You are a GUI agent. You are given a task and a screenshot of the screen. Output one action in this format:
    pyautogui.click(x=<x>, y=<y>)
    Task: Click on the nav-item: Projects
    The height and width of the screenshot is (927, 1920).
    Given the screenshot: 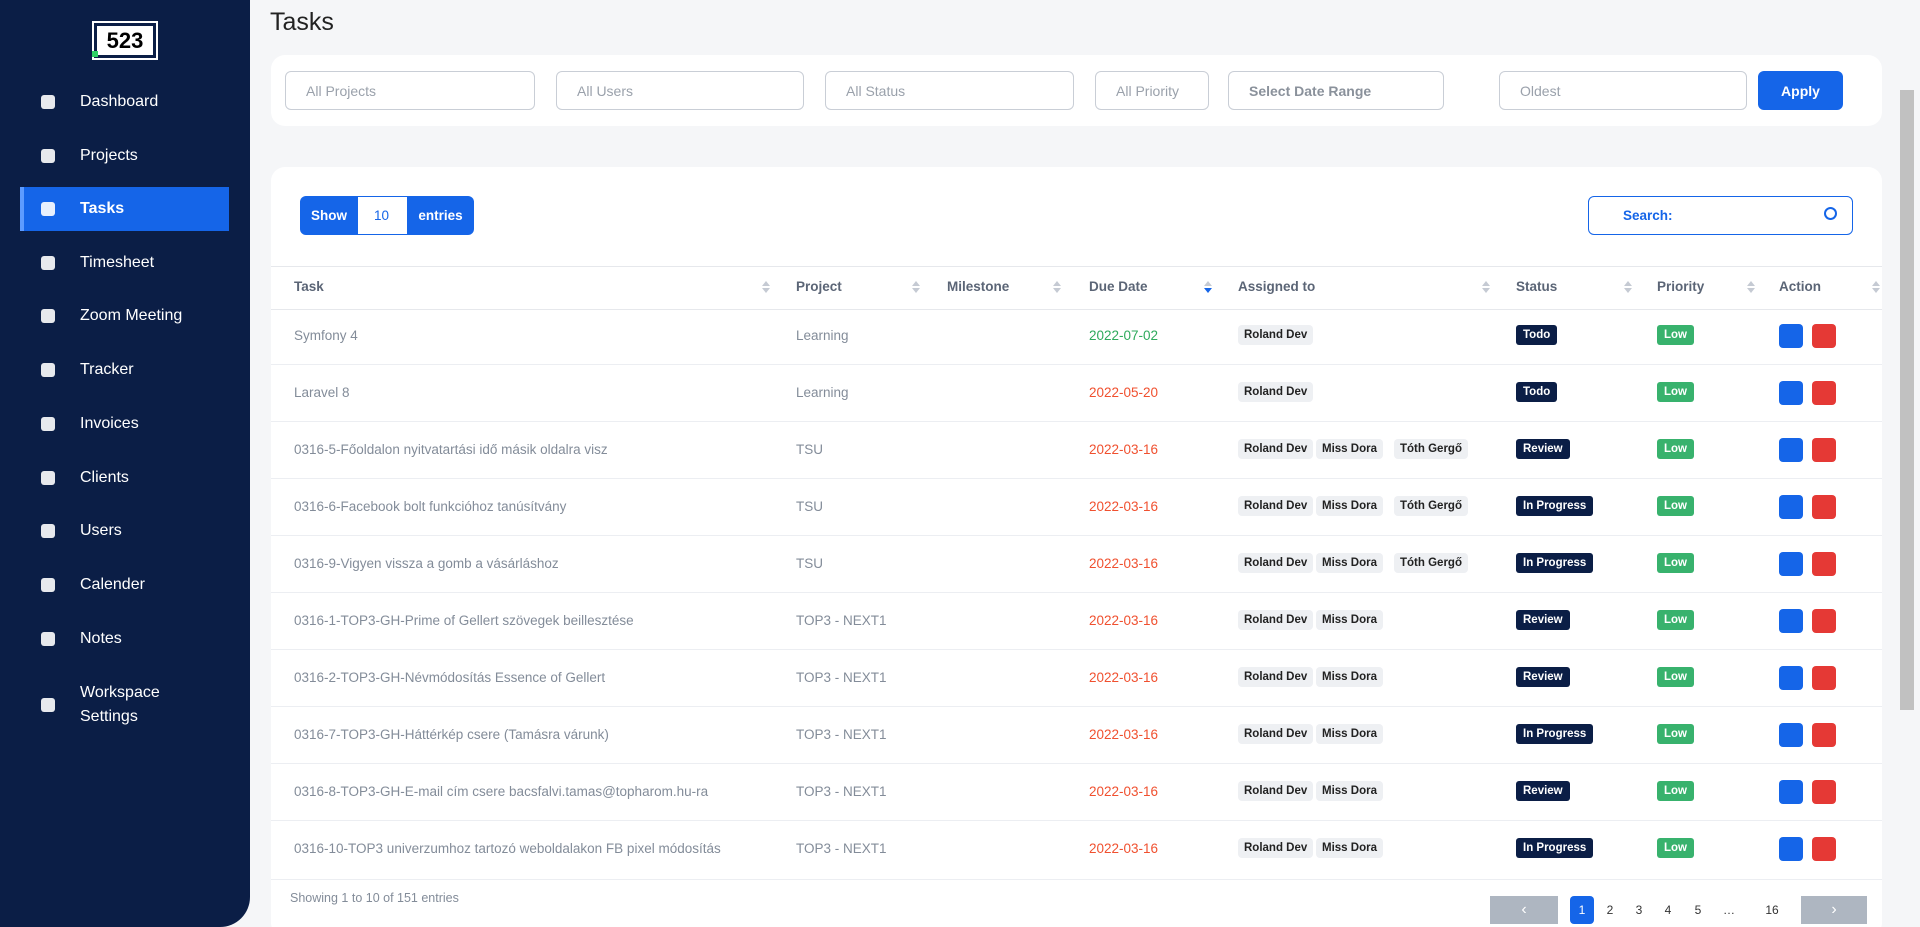 What is the action you would take?
    pyautogui.click(x=109, y=155)
    